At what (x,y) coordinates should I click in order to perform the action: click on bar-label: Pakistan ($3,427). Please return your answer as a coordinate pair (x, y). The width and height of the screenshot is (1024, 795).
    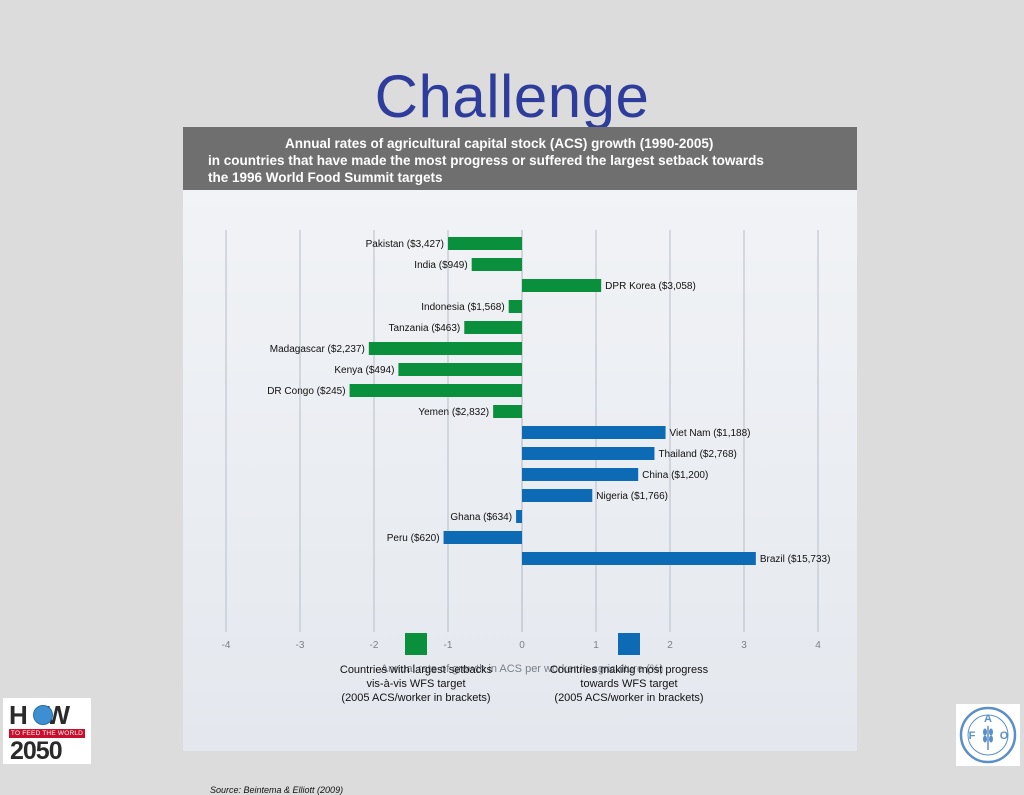
    Looking at the image, I should click on (405, 244).